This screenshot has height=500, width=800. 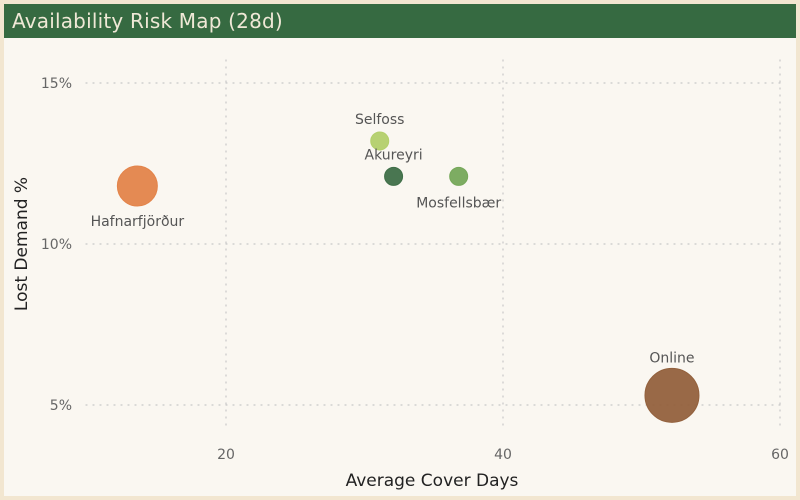 What do you see at coordinates (394, 155) in the screenshot?
I see `data-label: Akureyri` at bounding box center [394, 155].